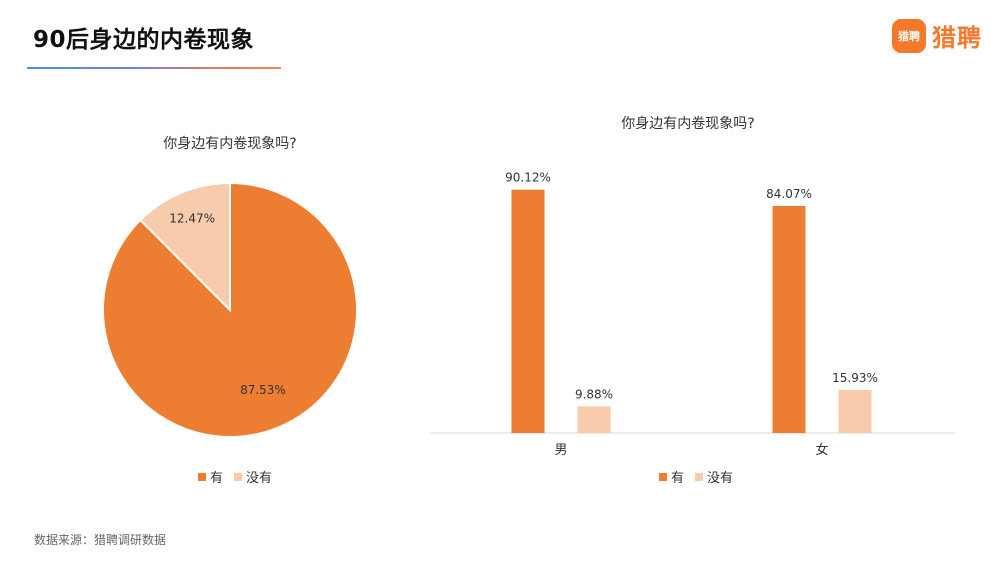 This screenshot has height=563, width=1000. I want to click on logo-text: 猎聘, so click(957, 38).